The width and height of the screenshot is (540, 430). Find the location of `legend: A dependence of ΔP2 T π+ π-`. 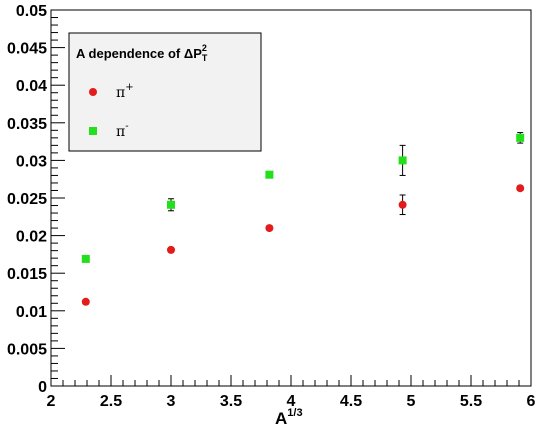

legend: A dependence of ΔP2 T π+ π- is located at coordinates (165, 92).